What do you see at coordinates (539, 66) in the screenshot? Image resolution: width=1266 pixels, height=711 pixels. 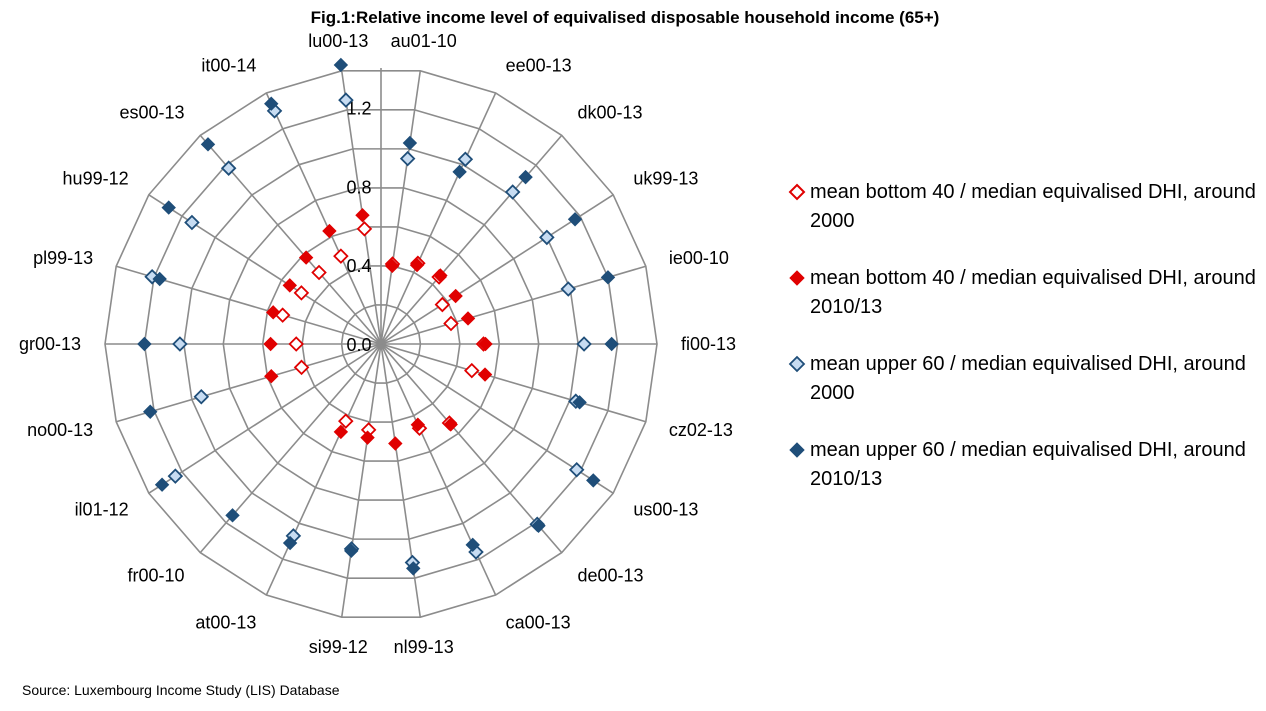 I see `category-label: ee00-13` at bounding box center [539, 66].